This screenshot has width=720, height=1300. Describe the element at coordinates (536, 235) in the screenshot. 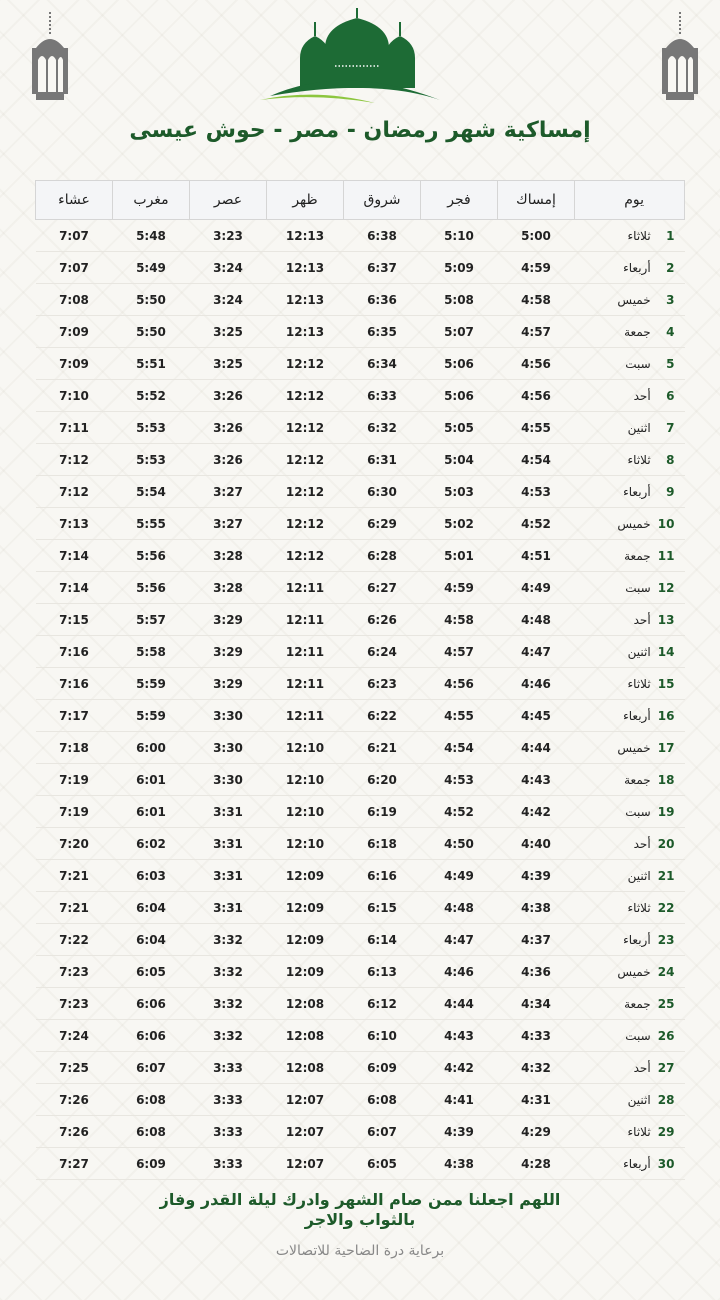

I see `time-cell: 5:00` at that location.